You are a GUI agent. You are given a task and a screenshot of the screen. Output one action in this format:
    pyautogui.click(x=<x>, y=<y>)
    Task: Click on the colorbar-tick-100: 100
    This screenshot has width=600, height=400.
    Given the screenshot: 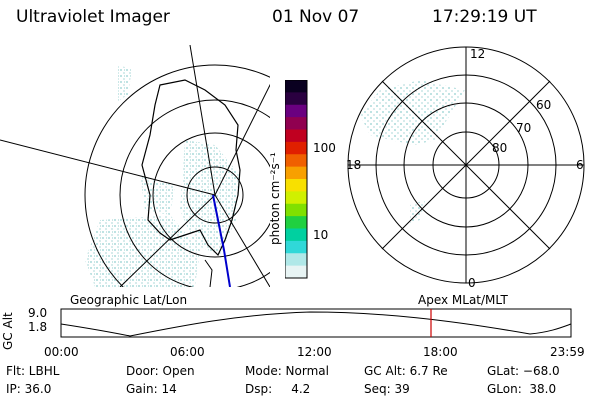 What is the action you would take?
    pyautogui.click(x=324, y=148)
    